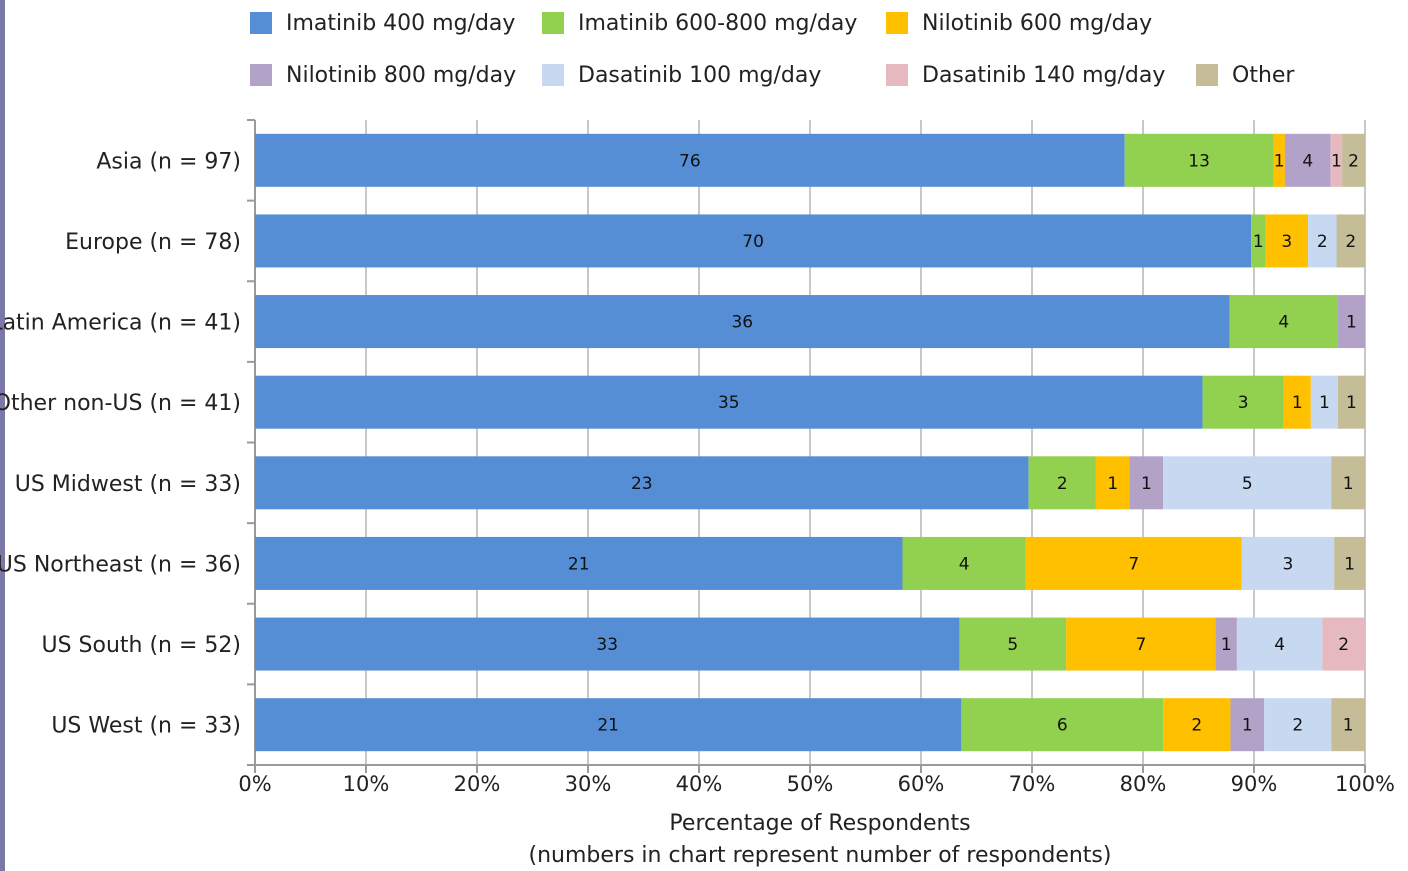 This screenshot has height=871, width=1408. I want to click on legend-item-dasatinib-100: Dasatinib 100 mg/day, so click(681, 75).